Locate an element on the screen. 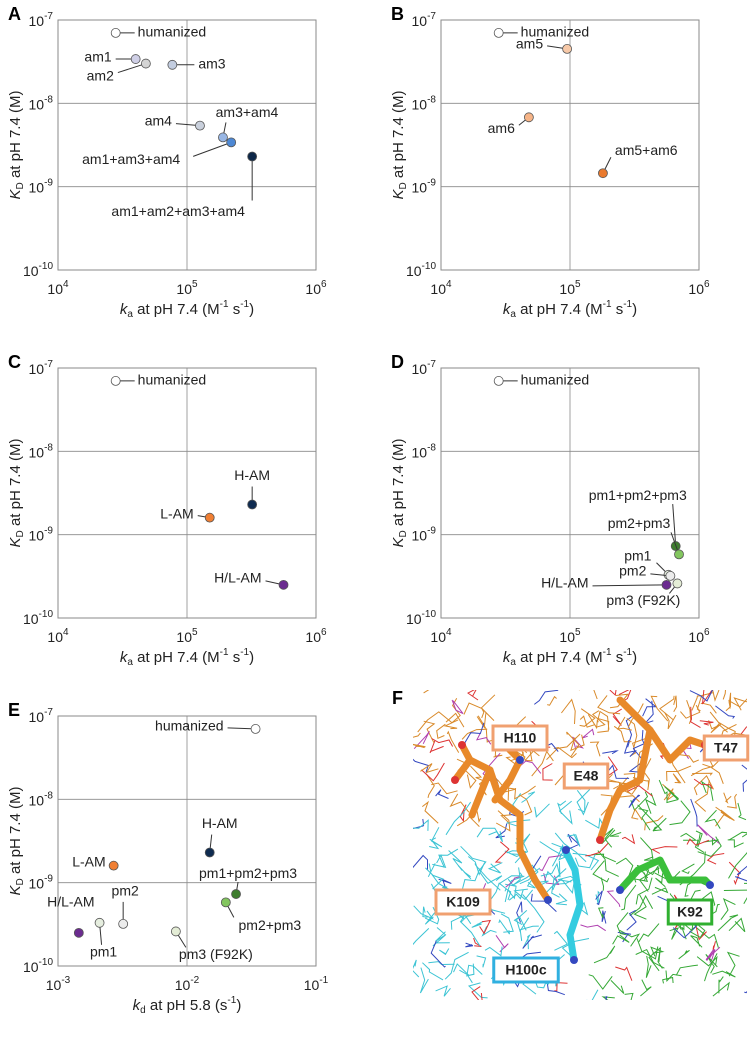 Image resolution: width=750 pixels, height=1060 pixels. tick-exponent: -7 is located at coordinates (48, 16).